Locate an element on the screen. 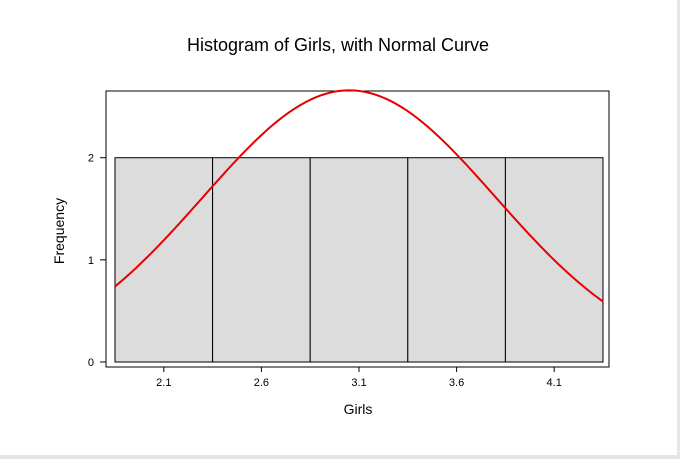 This screenshot has width=680, height=459. y-tick-label-1: 1 is located at coordinates (91, 261).